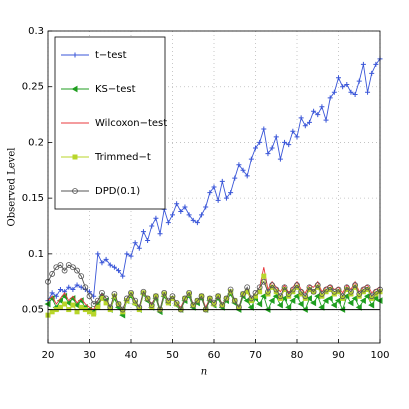 Image resolution: width=409 pixels, height=409 pixels. I want to click on x-tick-label: 90, so click(338, 355).